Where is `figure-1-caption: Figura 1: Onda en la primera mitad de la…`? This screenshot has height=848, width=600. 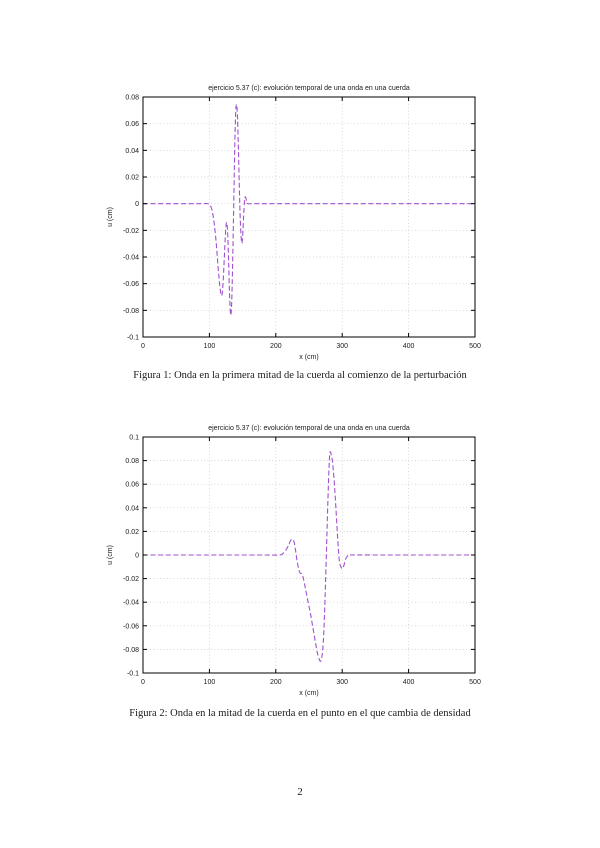 figure-1-caption: Figura 1: Onda en la primera mitad de la… is located at coordinates (300, 375).